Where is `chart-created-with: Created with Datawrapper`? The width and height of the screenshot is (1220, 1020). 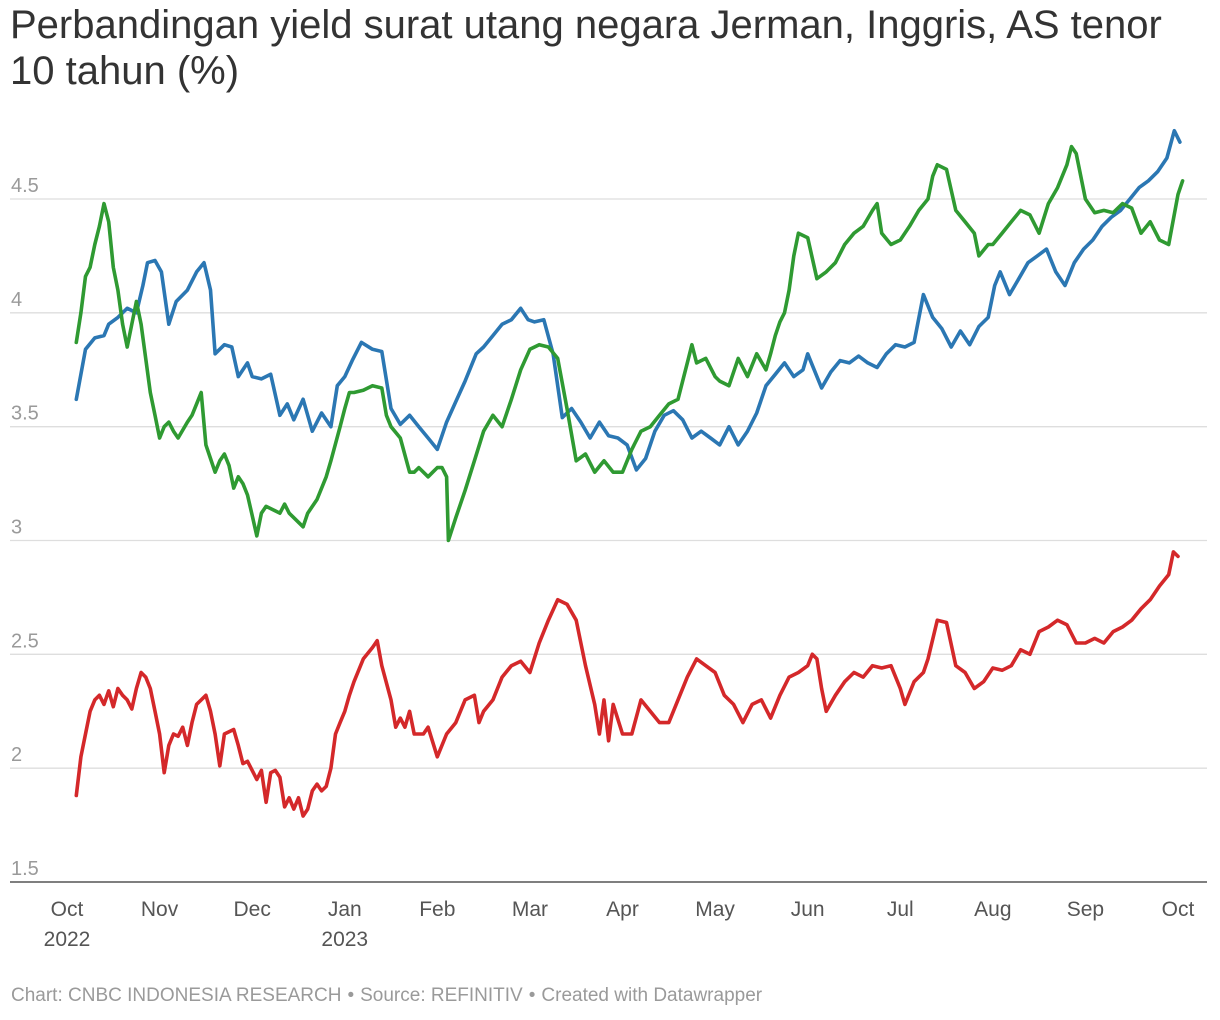 chart-created-with: Created with Datawrapper is located at coordinates (652, 995).